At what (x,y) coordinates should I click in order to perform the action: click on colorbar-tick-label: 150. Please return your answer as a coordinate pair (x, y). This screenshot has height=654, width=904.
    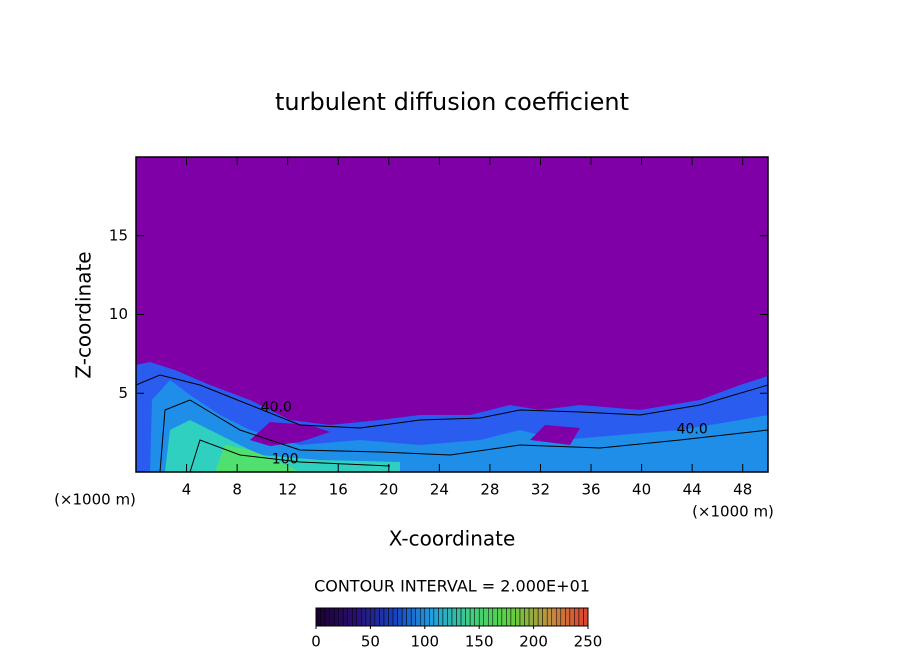
    Looking at the image, I should click on (479, 642).